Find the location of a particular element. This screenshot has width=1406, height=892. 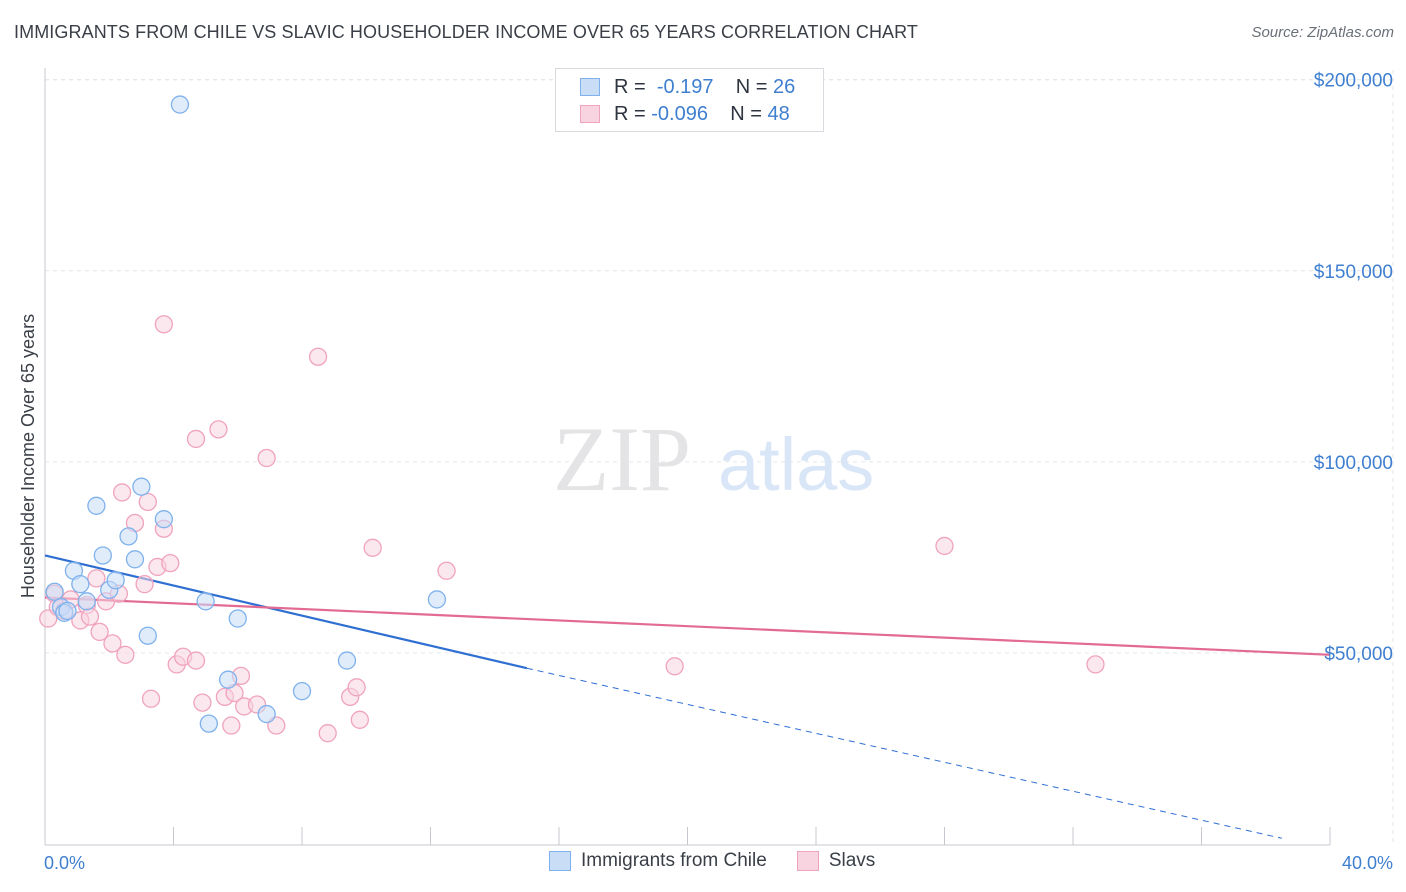

legend-item-chile: Immigrants from Chile is located at coordinates (658, 861).